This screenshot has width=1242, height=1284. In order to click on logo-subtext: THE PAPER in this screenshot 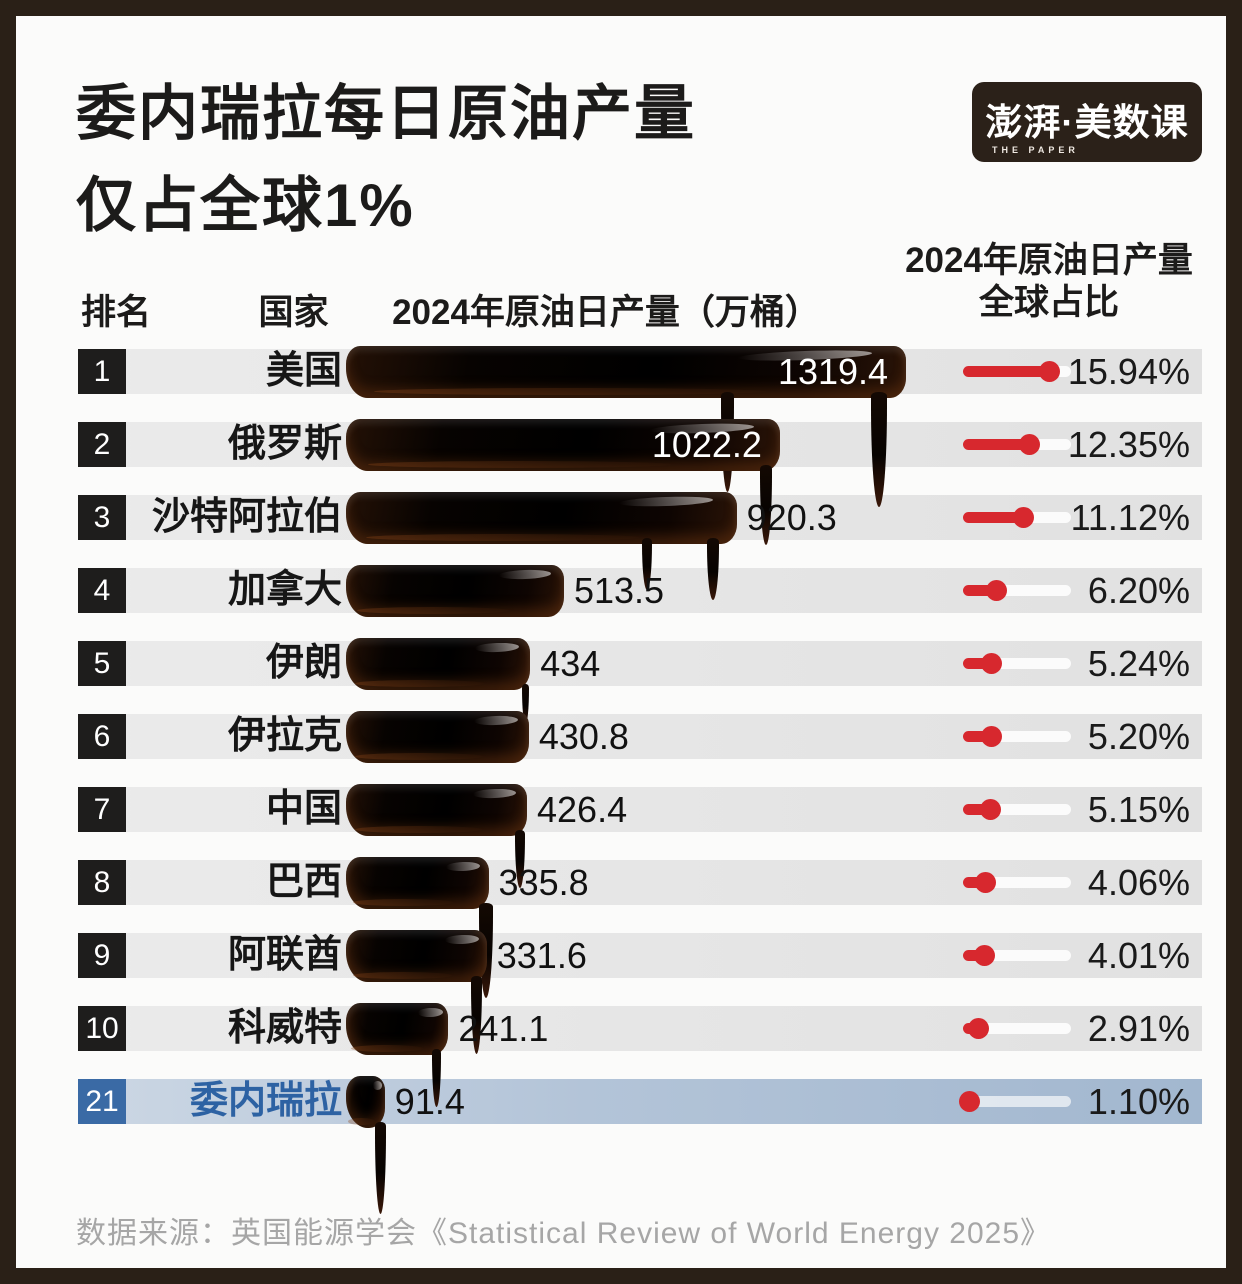, I will do `click(1035, 150)`.